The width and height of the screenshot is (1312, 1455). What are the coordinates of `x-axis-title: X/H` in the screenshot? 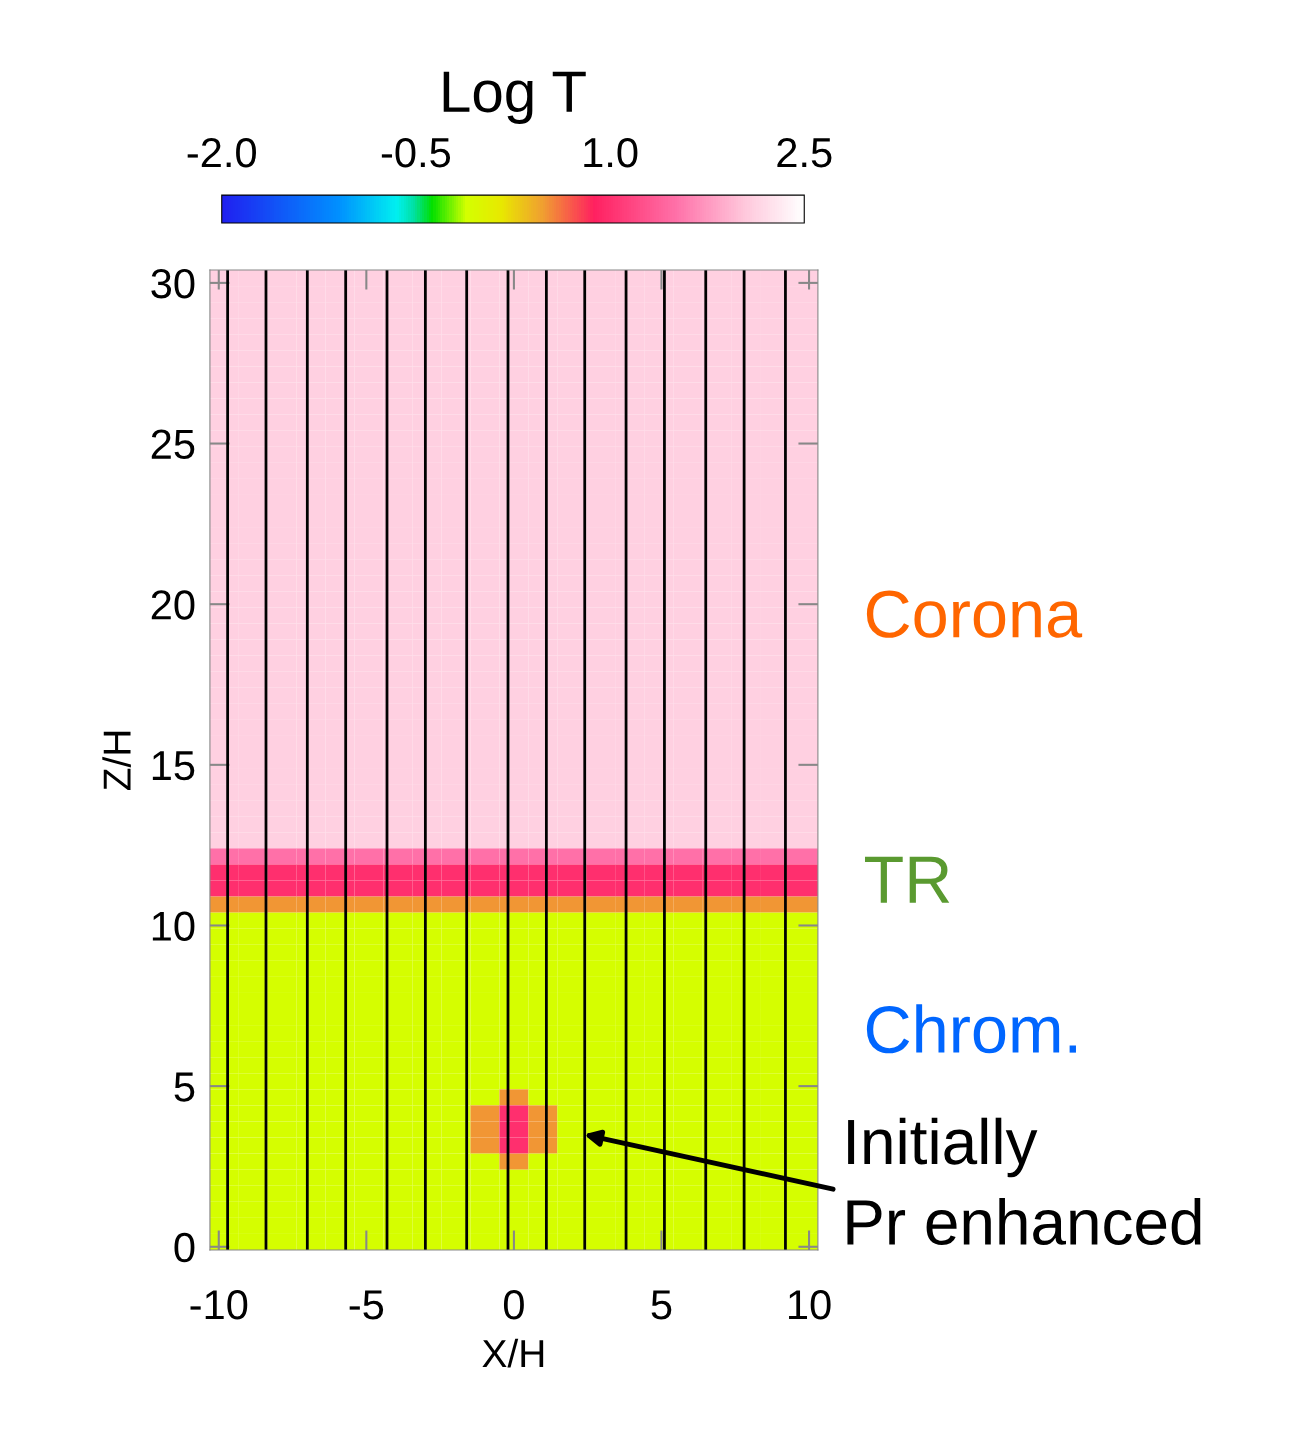 It's located at (513, 1353).